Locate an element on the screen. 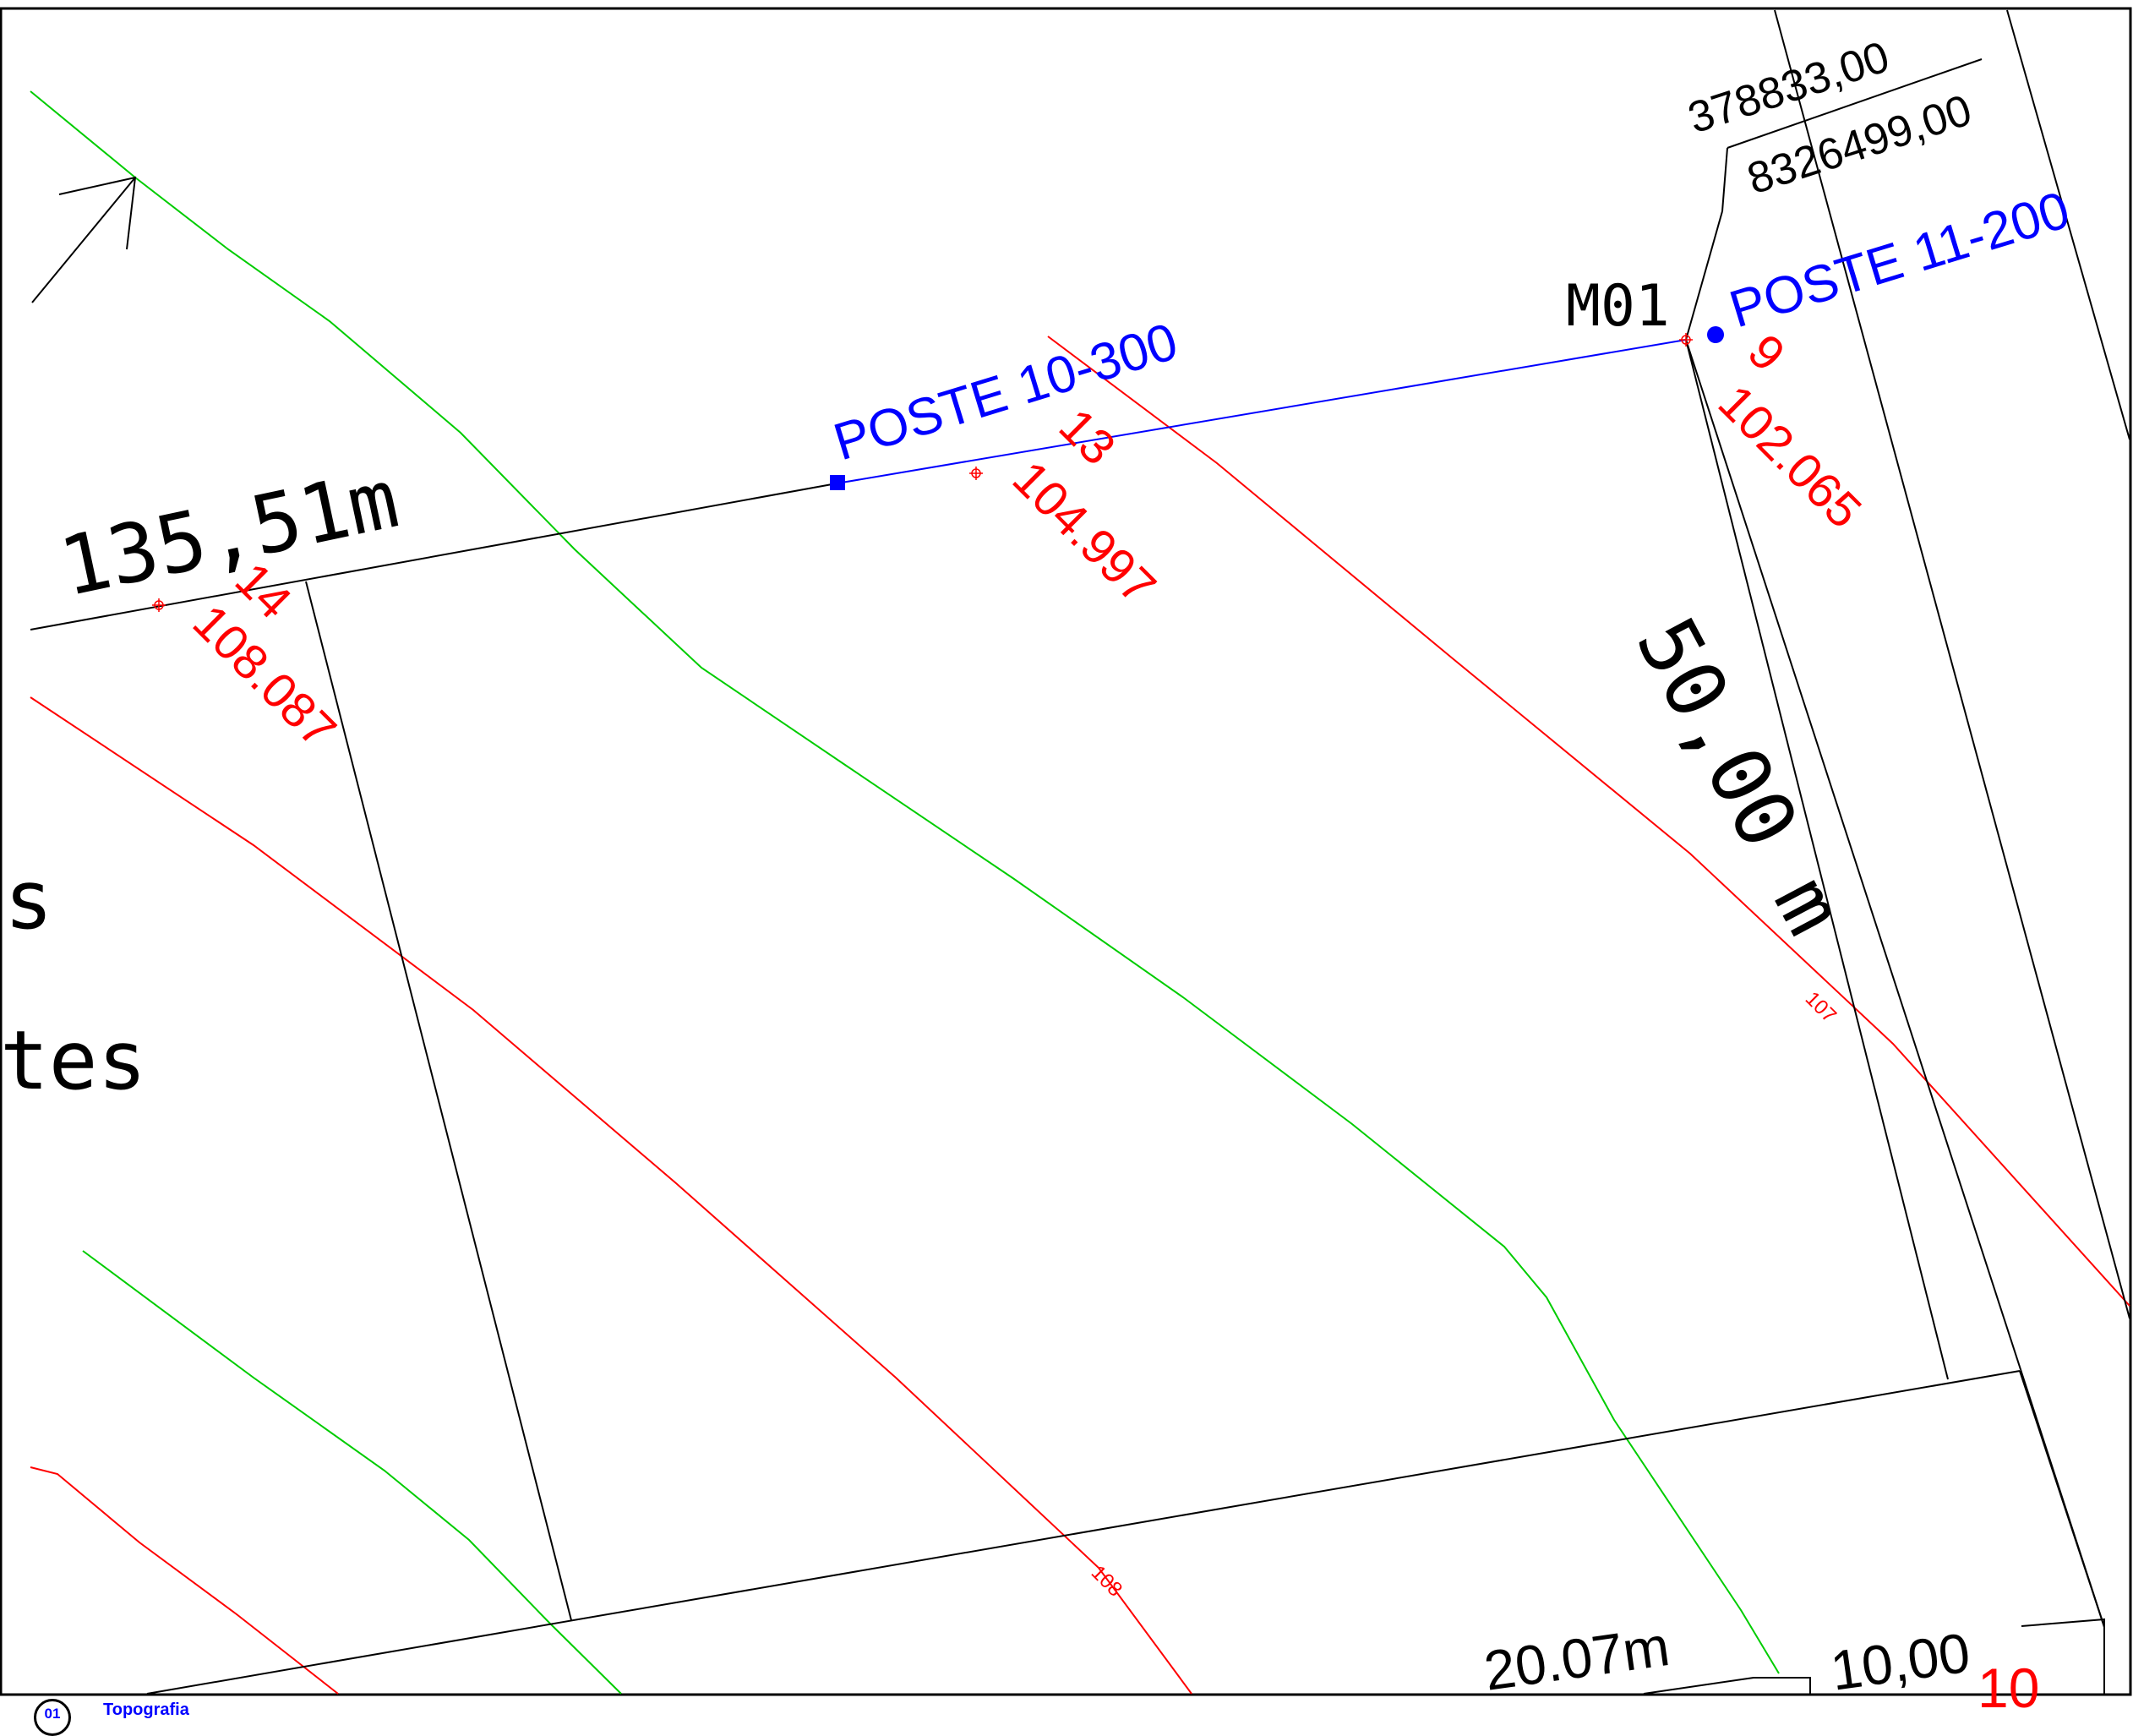 The height and width of the screenshot is (1736, 2133). marco-label: M01 is located at coordinates (1618, 306).